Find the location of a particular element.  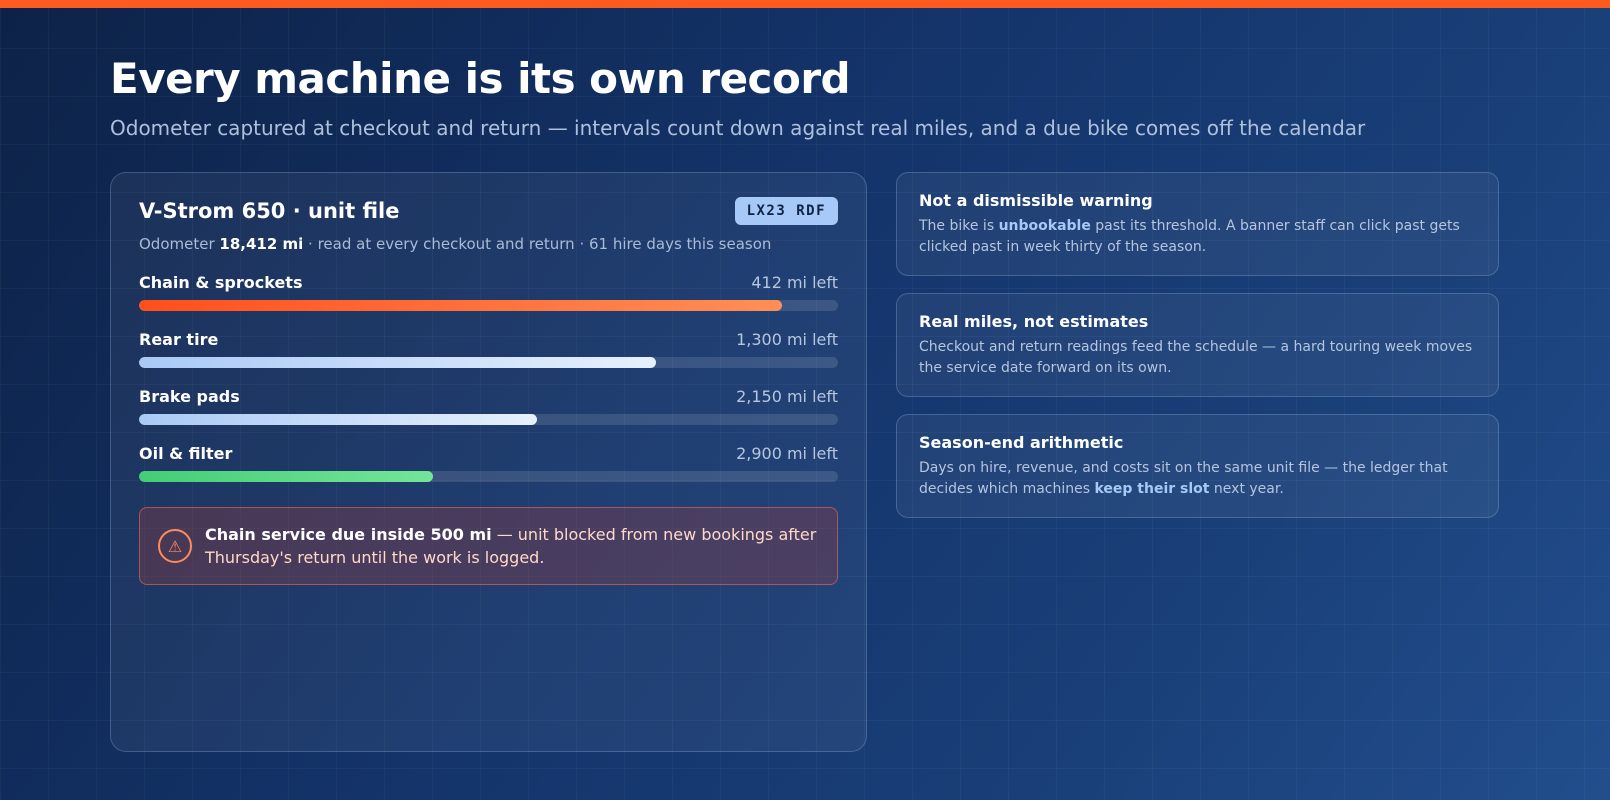

note-highlight: unbookable is located at coordinates (1044, 226).